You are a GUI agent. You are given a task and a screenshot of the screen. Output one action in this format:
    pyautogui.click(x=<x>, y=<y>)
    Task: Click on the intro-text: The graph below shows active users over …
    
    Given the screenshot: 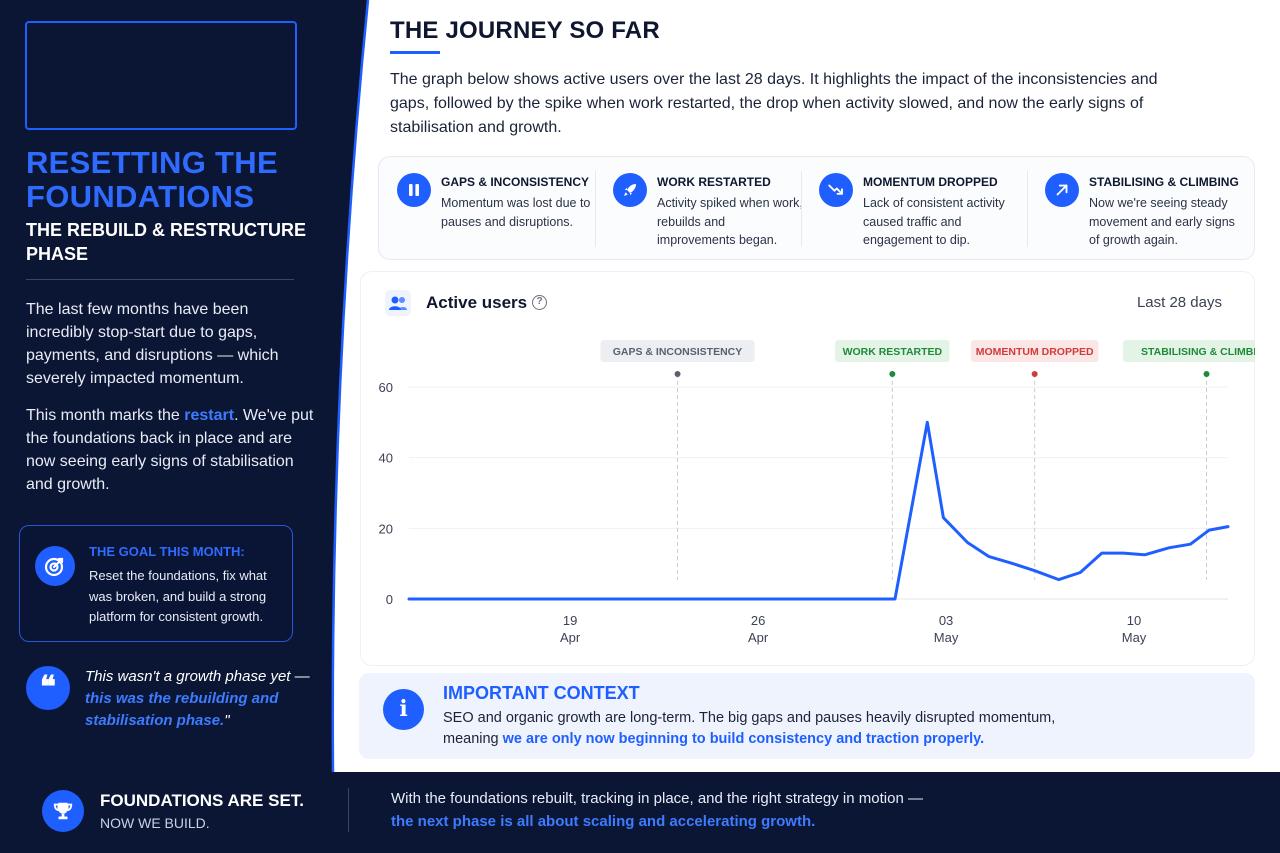 What is the action you would take?
    pyautogui.click(x=774, y=103)
    